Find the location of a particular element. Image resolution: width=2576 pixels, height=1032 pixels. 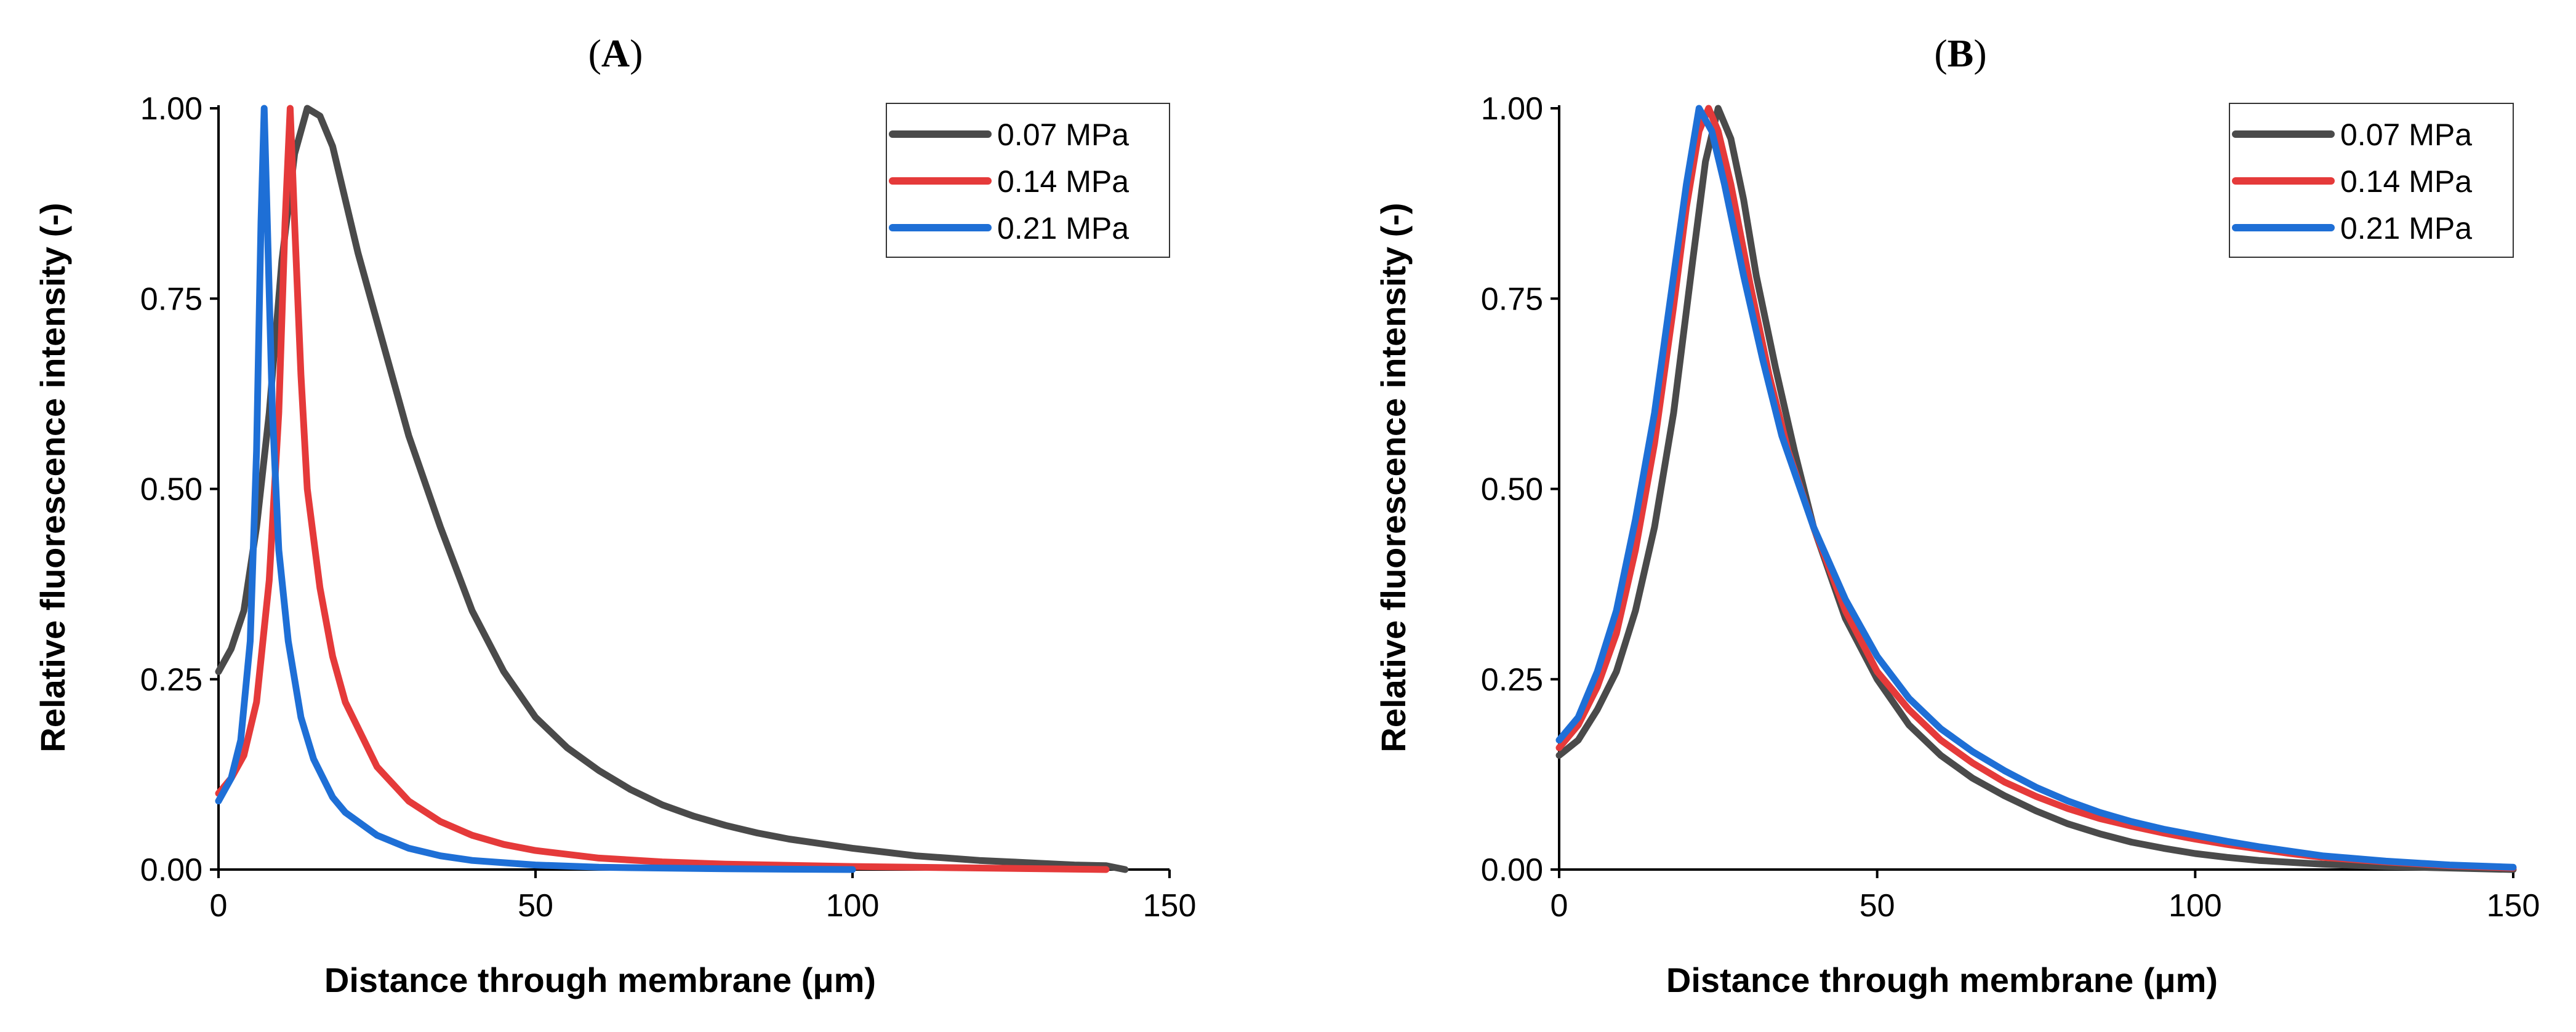

panel-a-x-tick-label: 0 is located at coordinates (219, 906).